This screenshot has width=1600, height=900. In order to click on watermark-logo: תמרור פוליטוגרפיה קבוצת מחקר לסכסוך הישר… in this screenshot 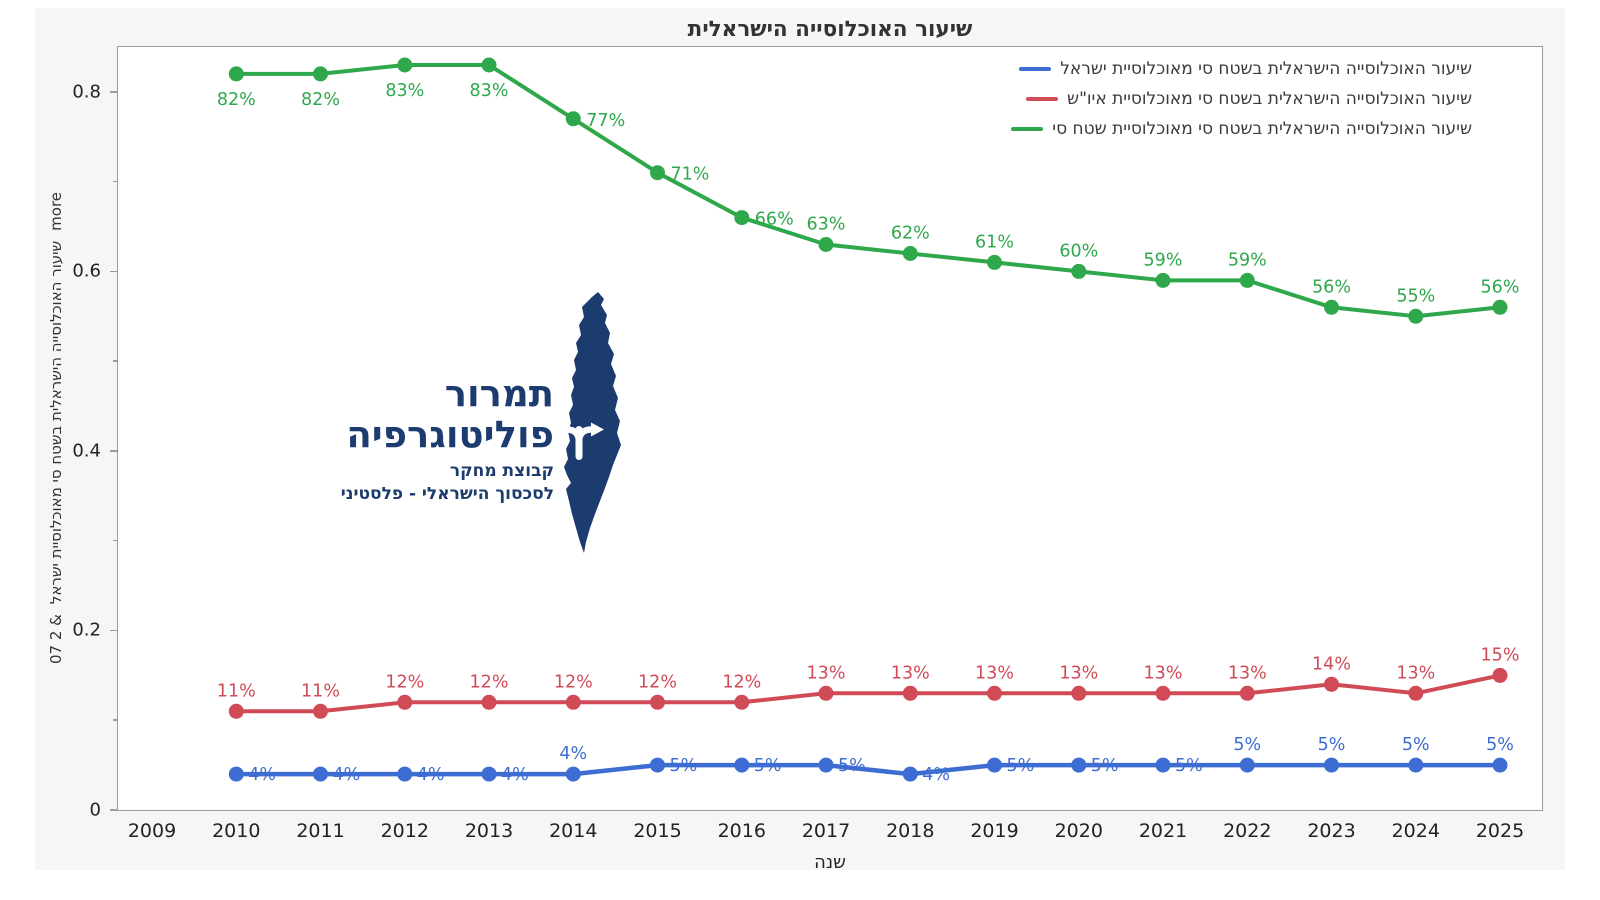, I will do `click(490, 427)`.